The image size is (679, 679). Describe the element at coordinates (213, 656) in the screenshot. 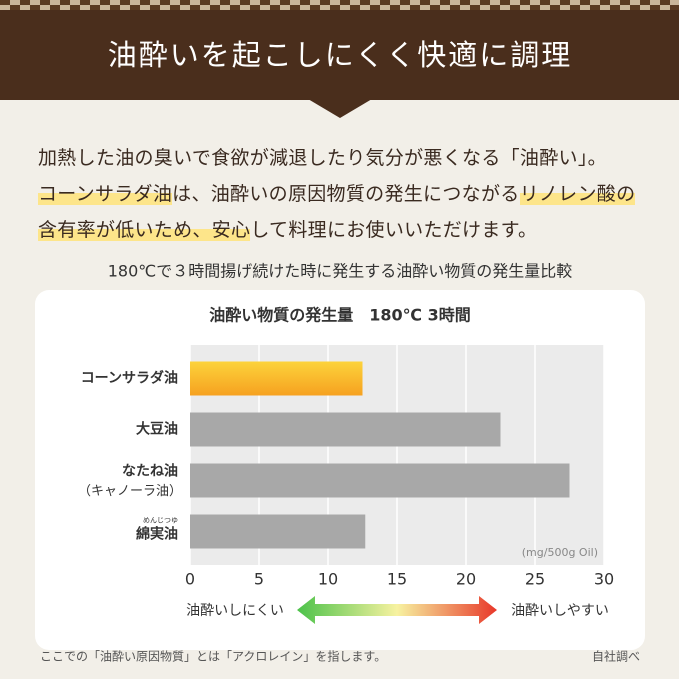

I see `footer-note: ここでの「油酔い原因物質」とは「アクロレイン」を指します。` at that location.